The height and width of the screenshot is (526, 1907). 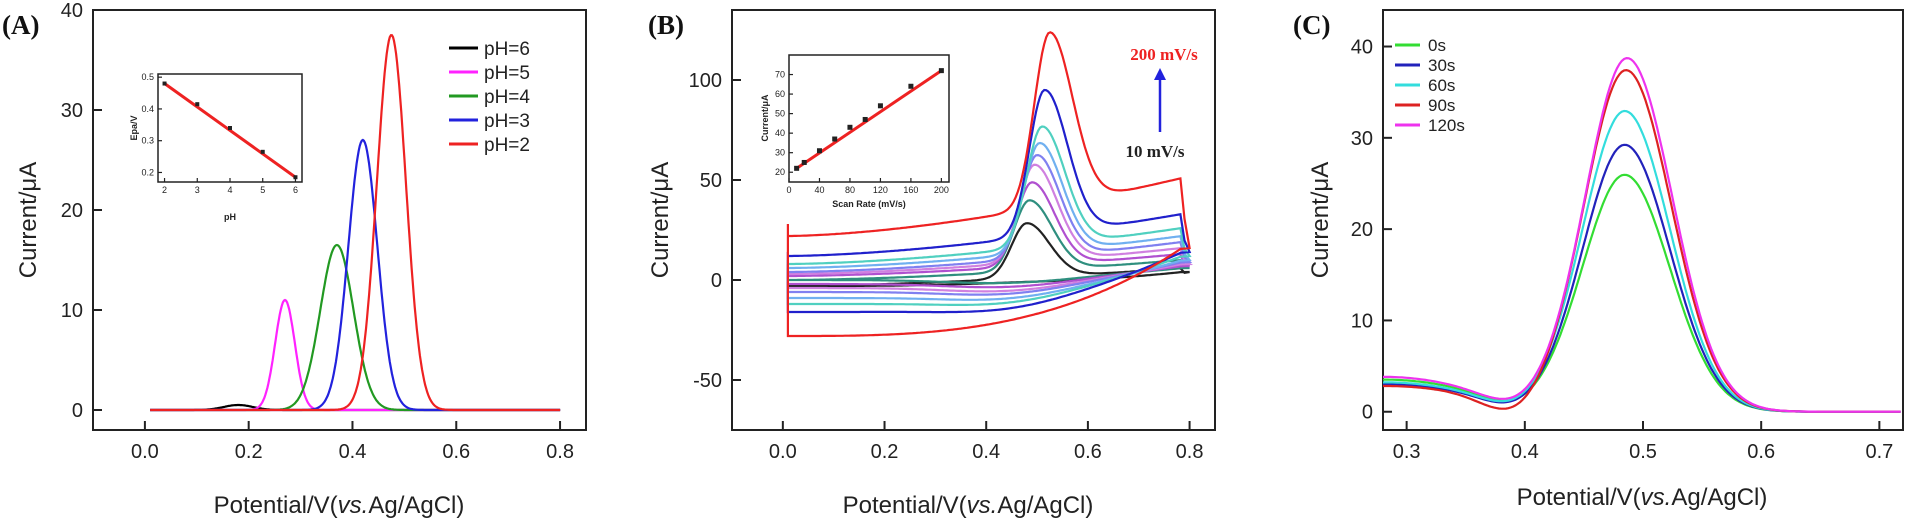 I want to click on inset-x-tick-label: 3, so click(x=197, y=190).